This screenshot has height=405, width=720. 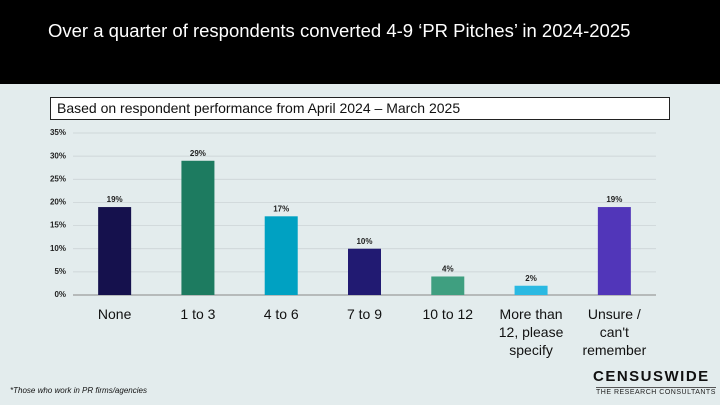 What do you see at coordinates (198, 153) in the screenshot?
I see `value-label: 29%` at bounding box center [198, 153].